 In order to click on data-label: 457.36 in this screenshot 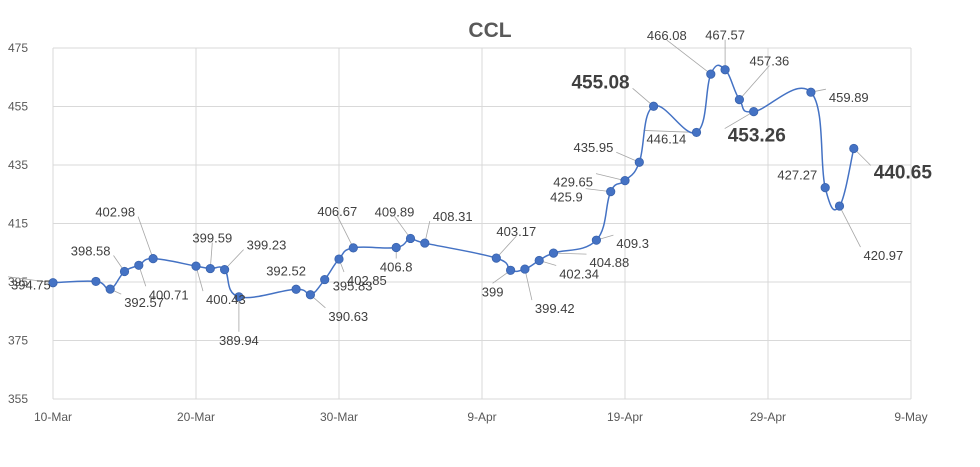, I will do `click(770, 61)`.